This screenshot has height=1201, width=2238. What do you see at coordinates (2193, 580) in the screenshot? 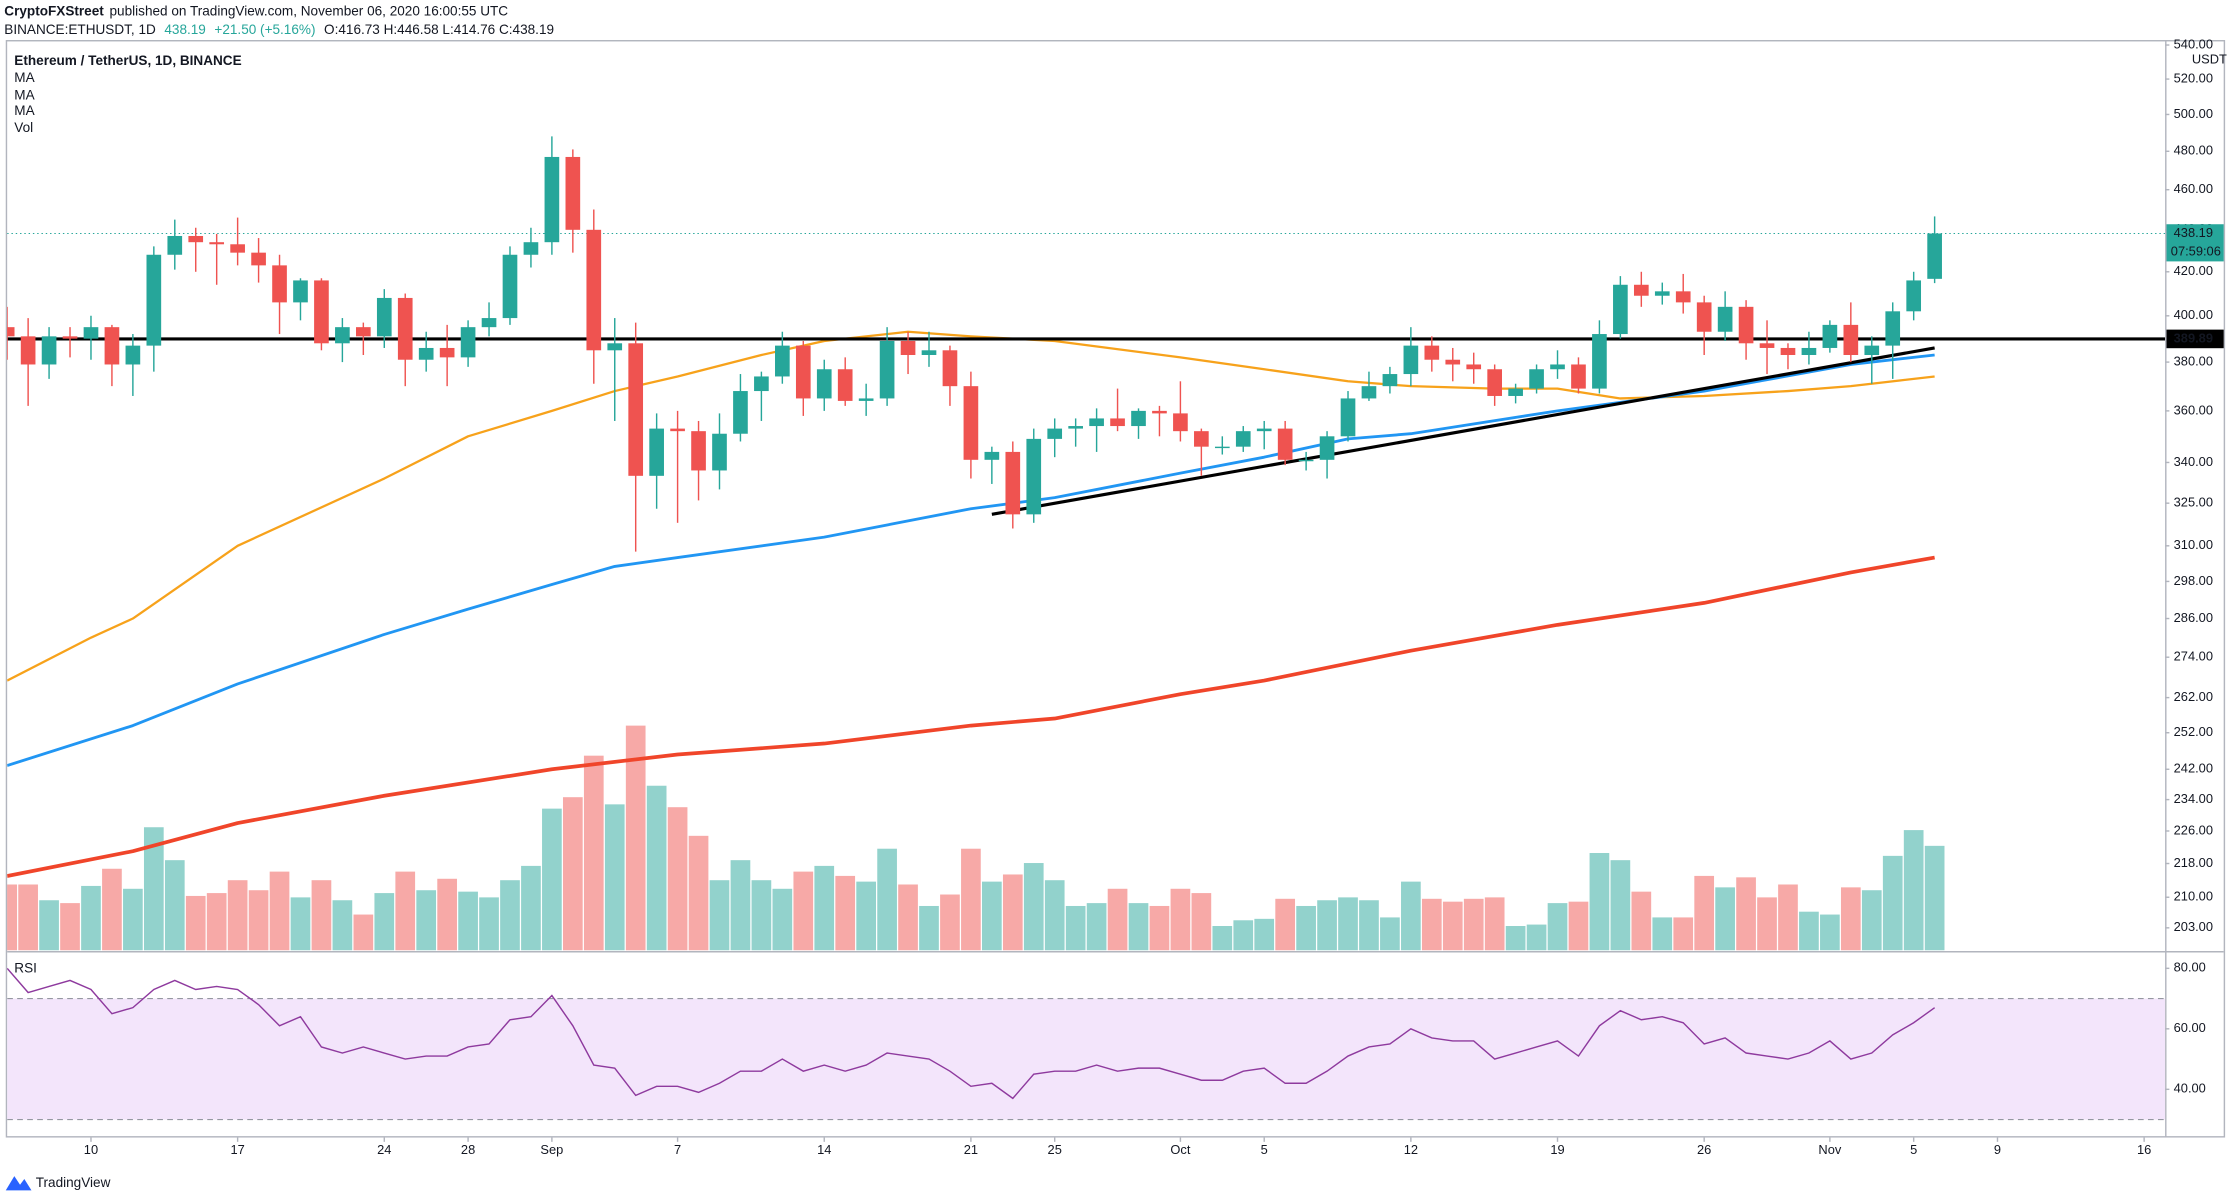
I see `y-tick-label: 298.00` at bounding box center [2193, 580].